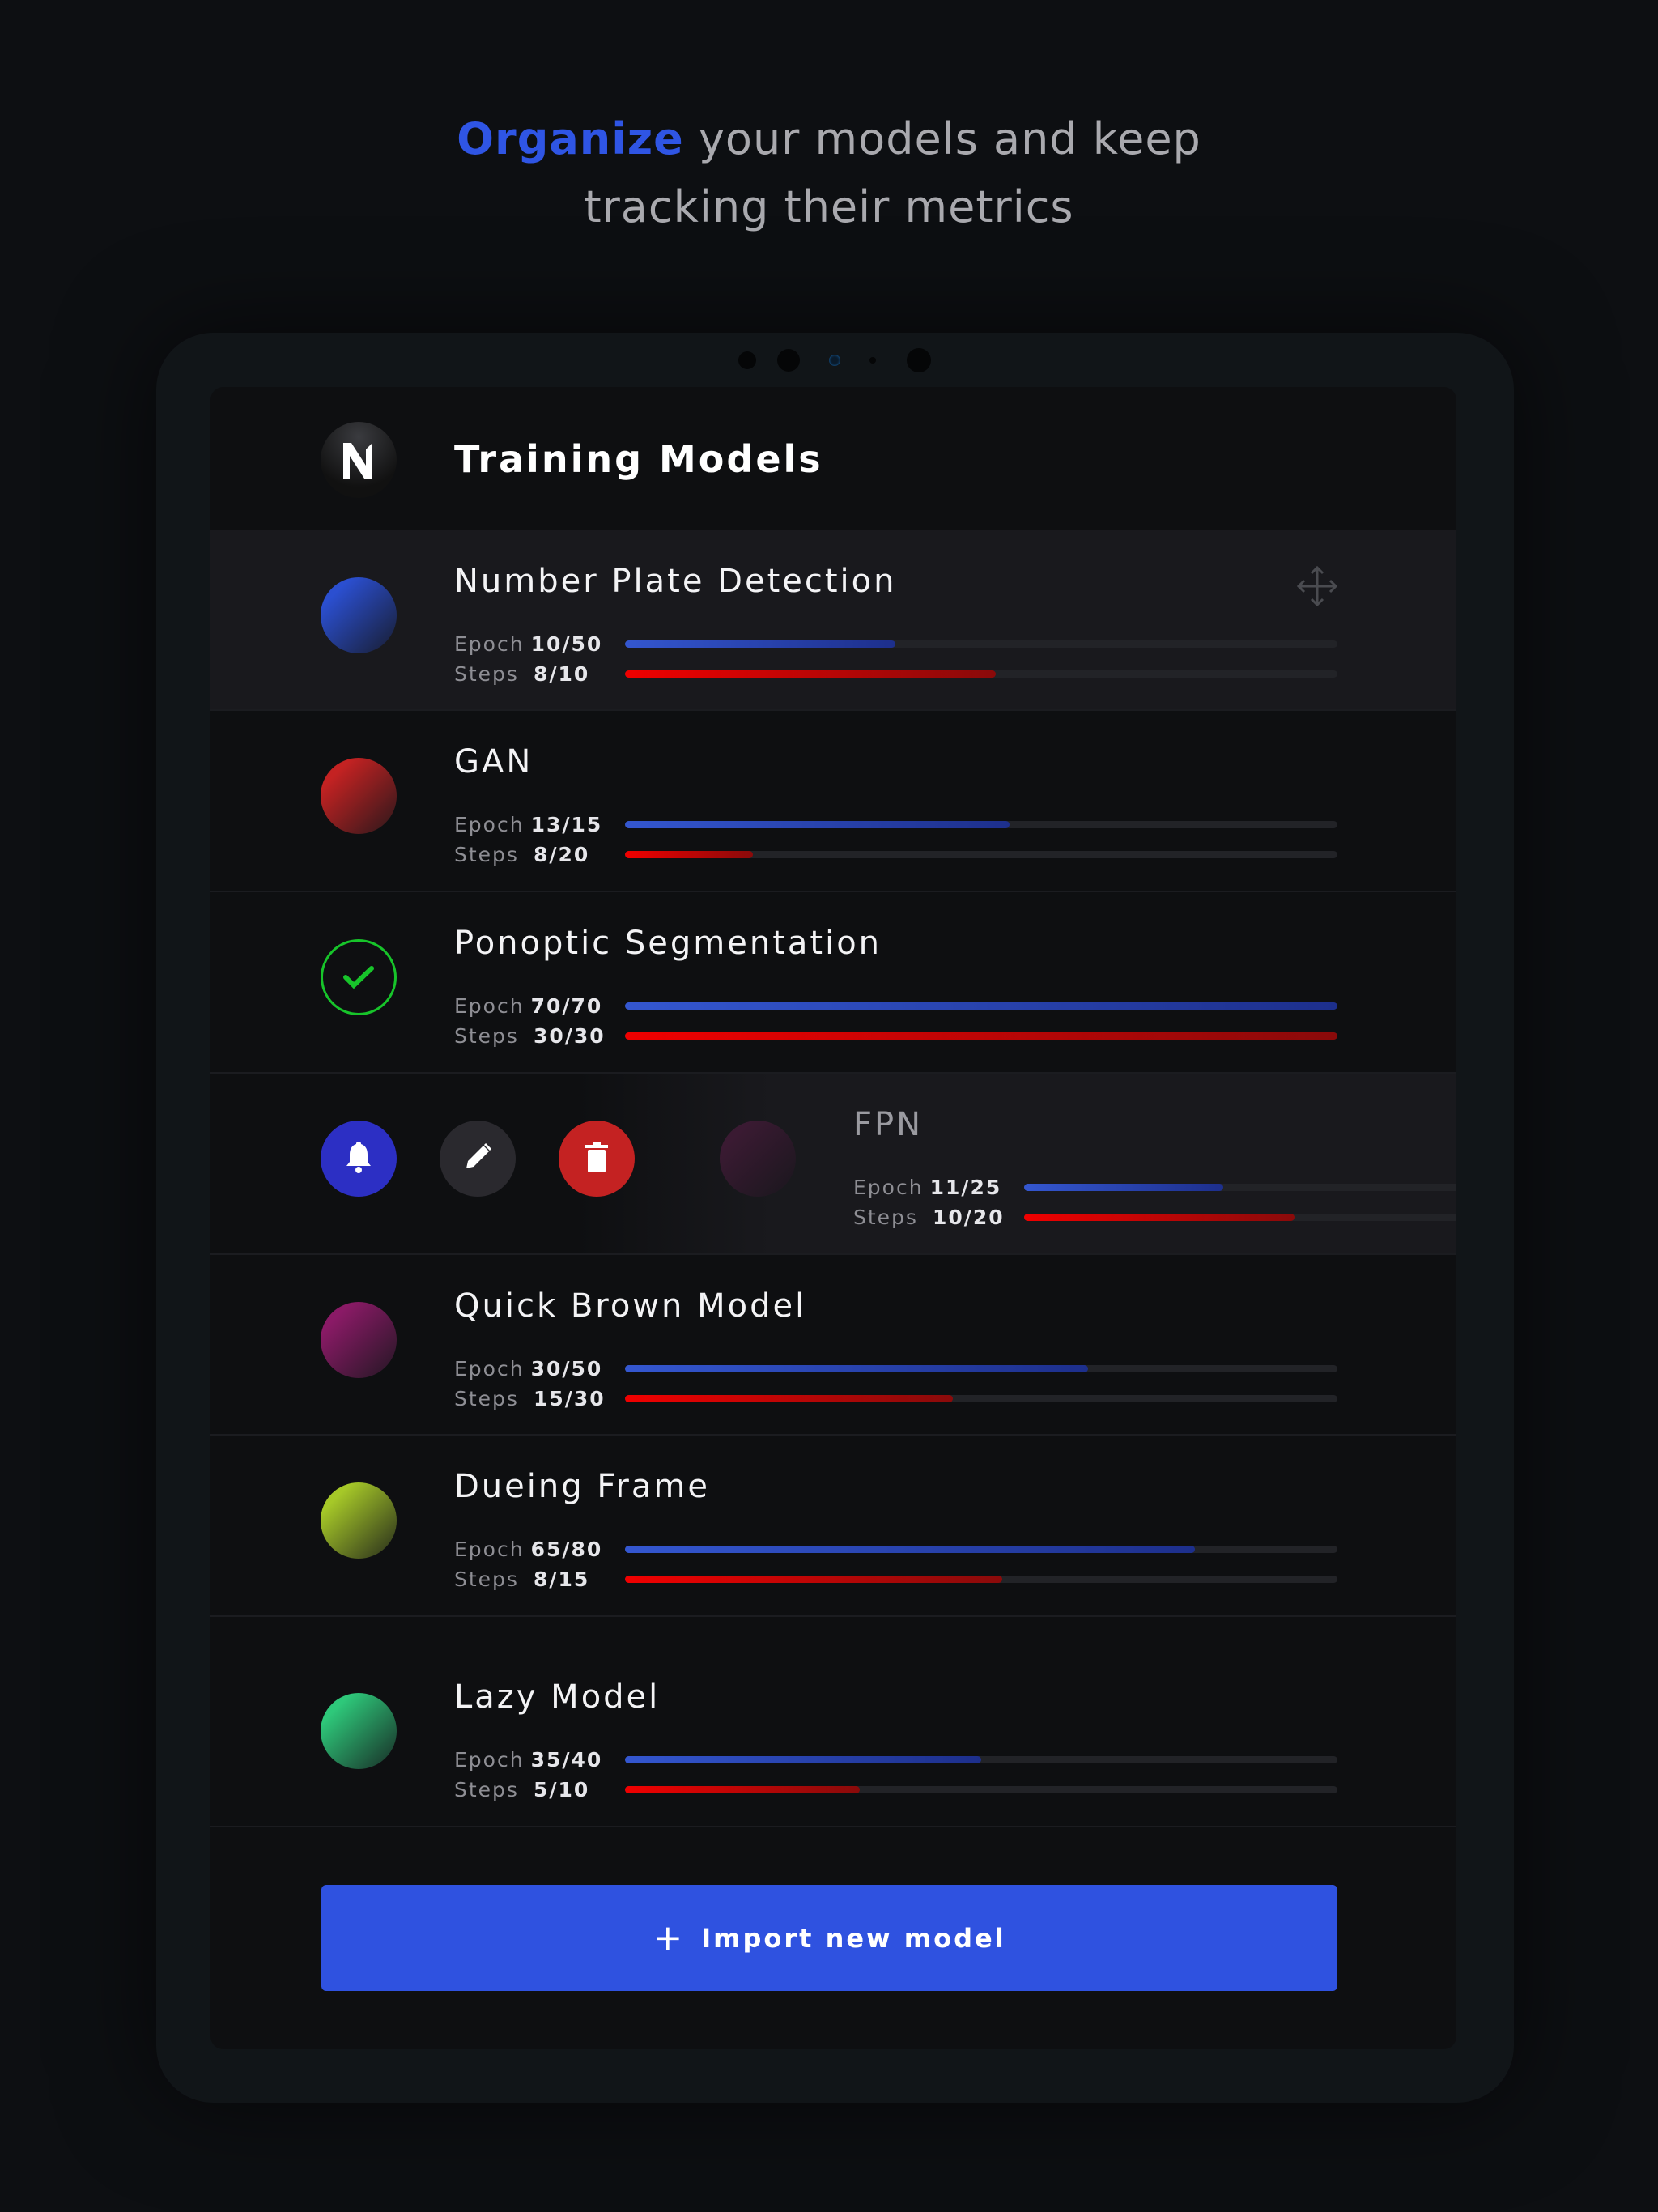  Describe the element at coordinates (561, 1790) in the screenshot. I see `steps-value: 5/10` at that location.